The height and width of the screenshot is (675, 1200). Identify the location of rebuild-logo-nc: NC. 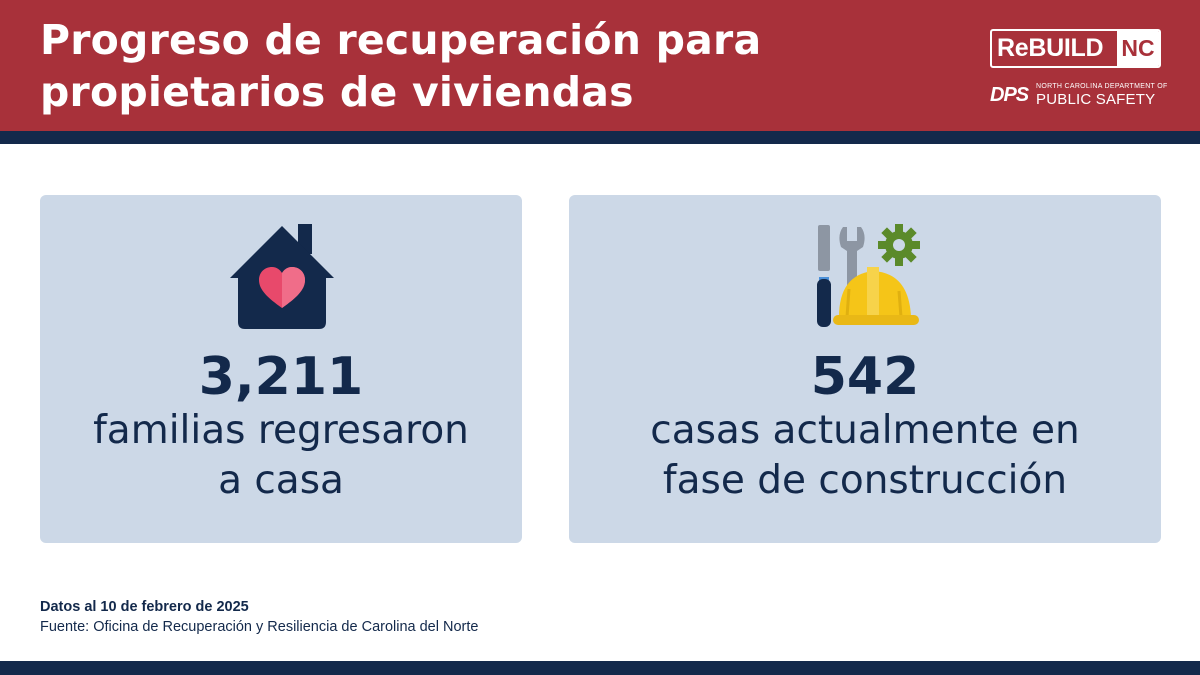
(1138, 48).